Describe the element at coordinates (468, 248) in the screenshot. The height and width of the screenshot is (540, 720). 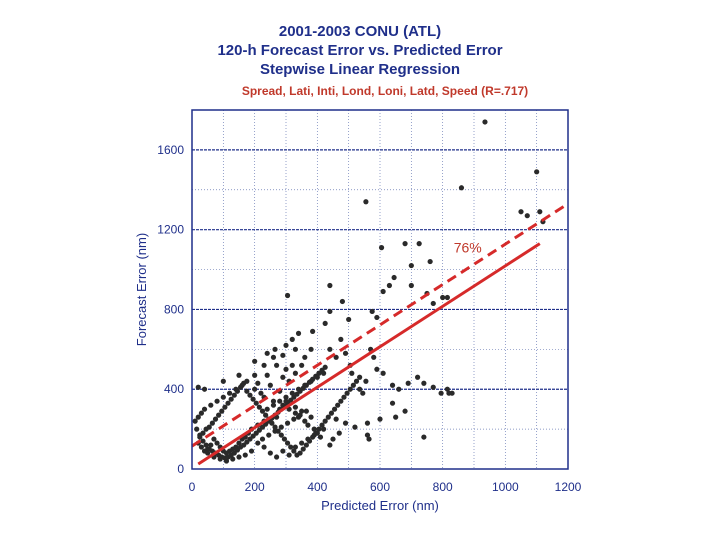
I see `percent-annotation: 76%` at that location.